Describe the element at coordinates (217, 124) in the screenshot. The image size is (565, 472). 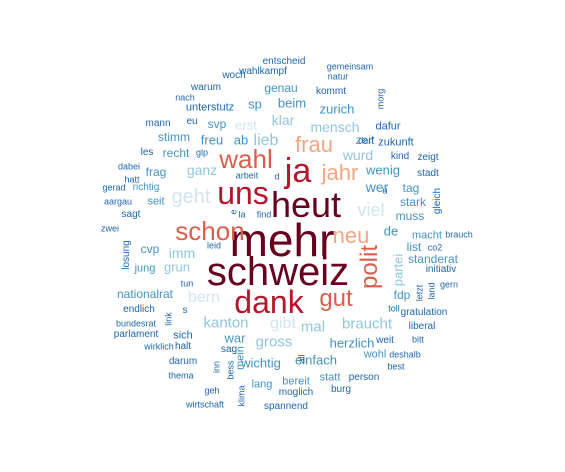
I see `word-svp: svp` at that location.